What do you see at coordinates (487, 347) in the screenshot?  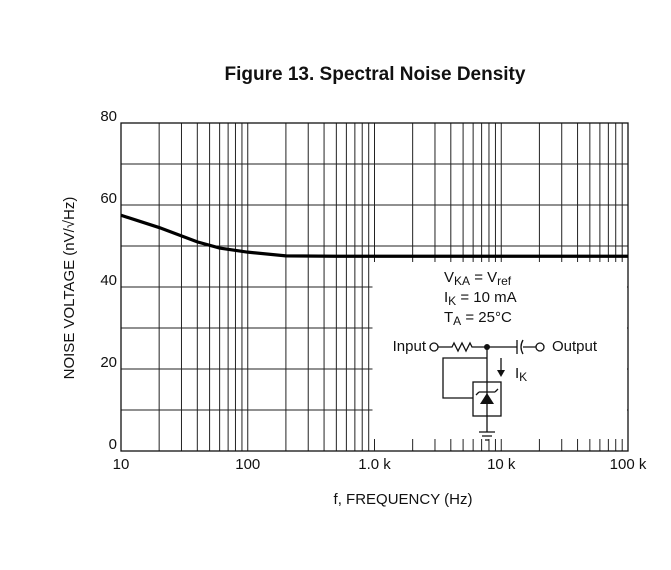 I see `circuit-node` at bounding box center [487, 347].